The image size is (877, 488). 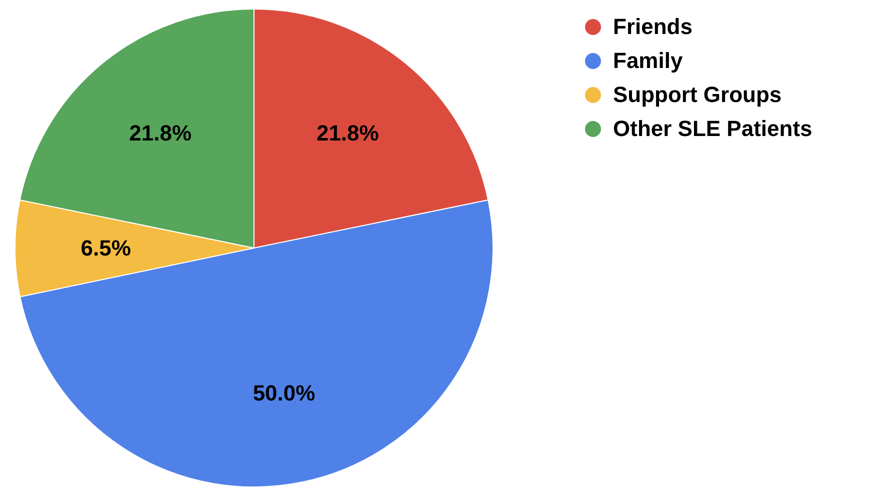 I want to click on legend-label: Friends, so click(x=652, y=27).